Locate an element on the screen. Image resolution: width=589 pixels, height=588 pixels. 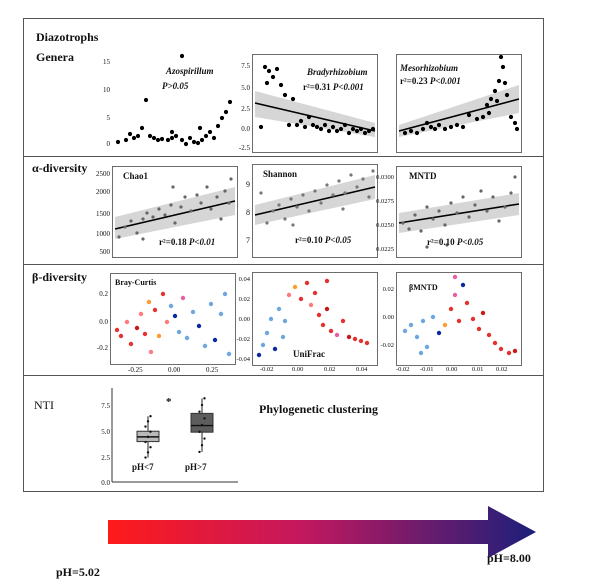
xtick: -0.25 is located at coordinates (135, 370).